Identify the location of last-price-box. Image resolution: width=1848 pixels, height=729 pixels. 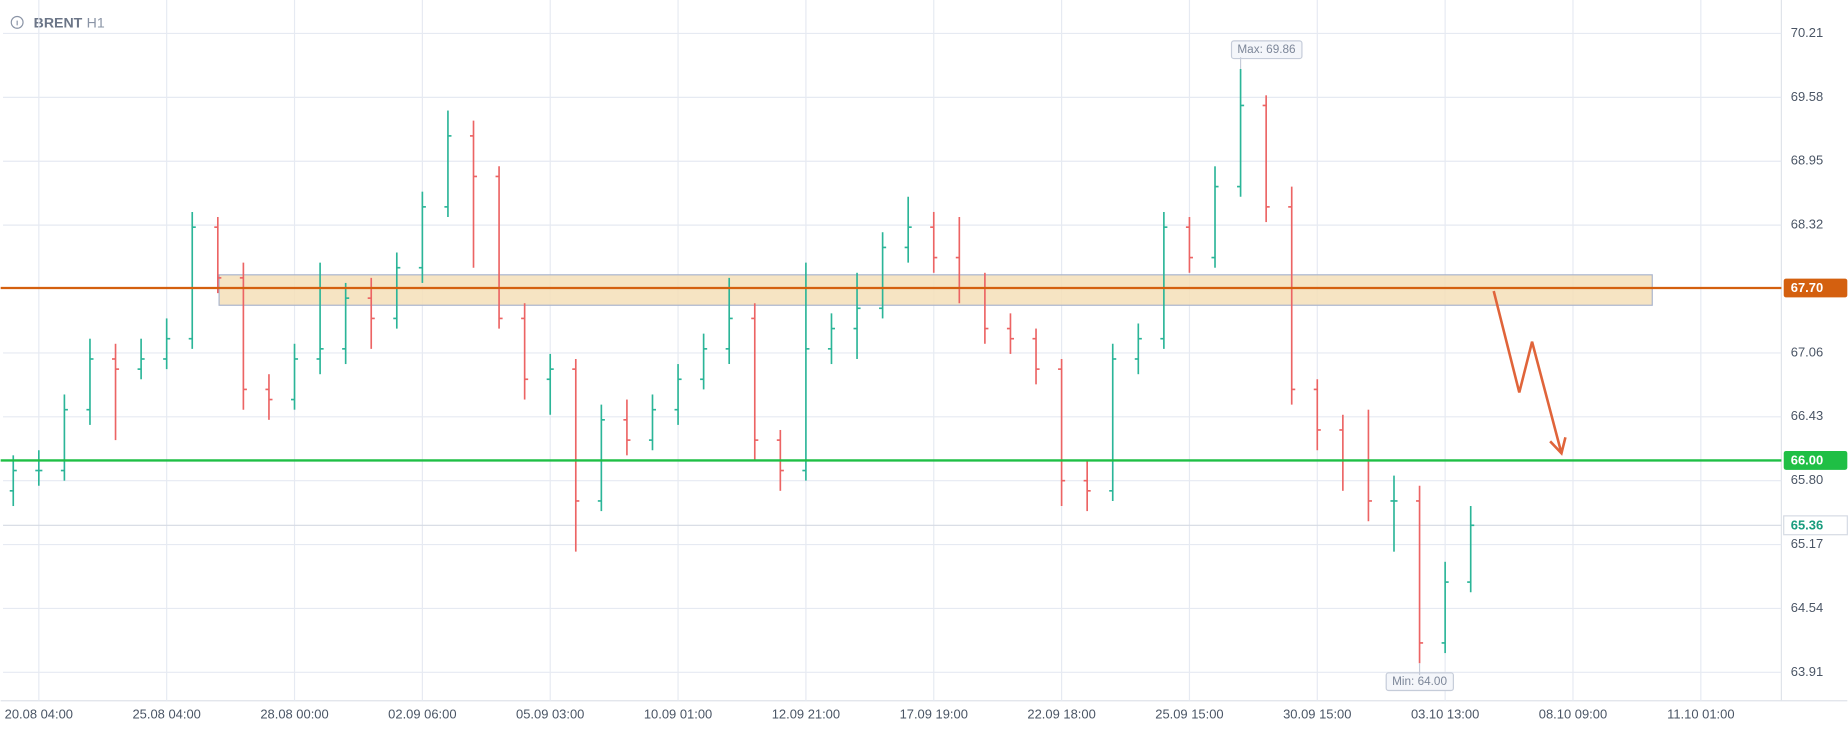
(1815, 525).